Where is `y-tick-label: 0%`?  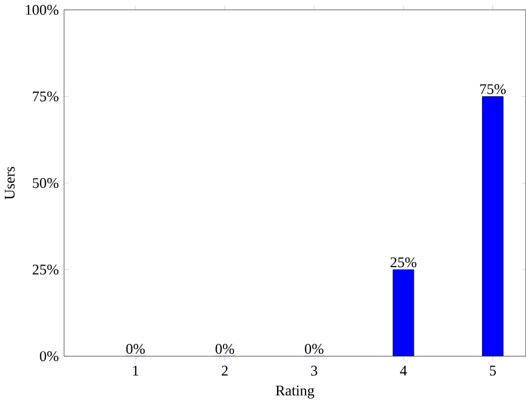
y-tick-label: 0% is located at coordinates (49, 355).